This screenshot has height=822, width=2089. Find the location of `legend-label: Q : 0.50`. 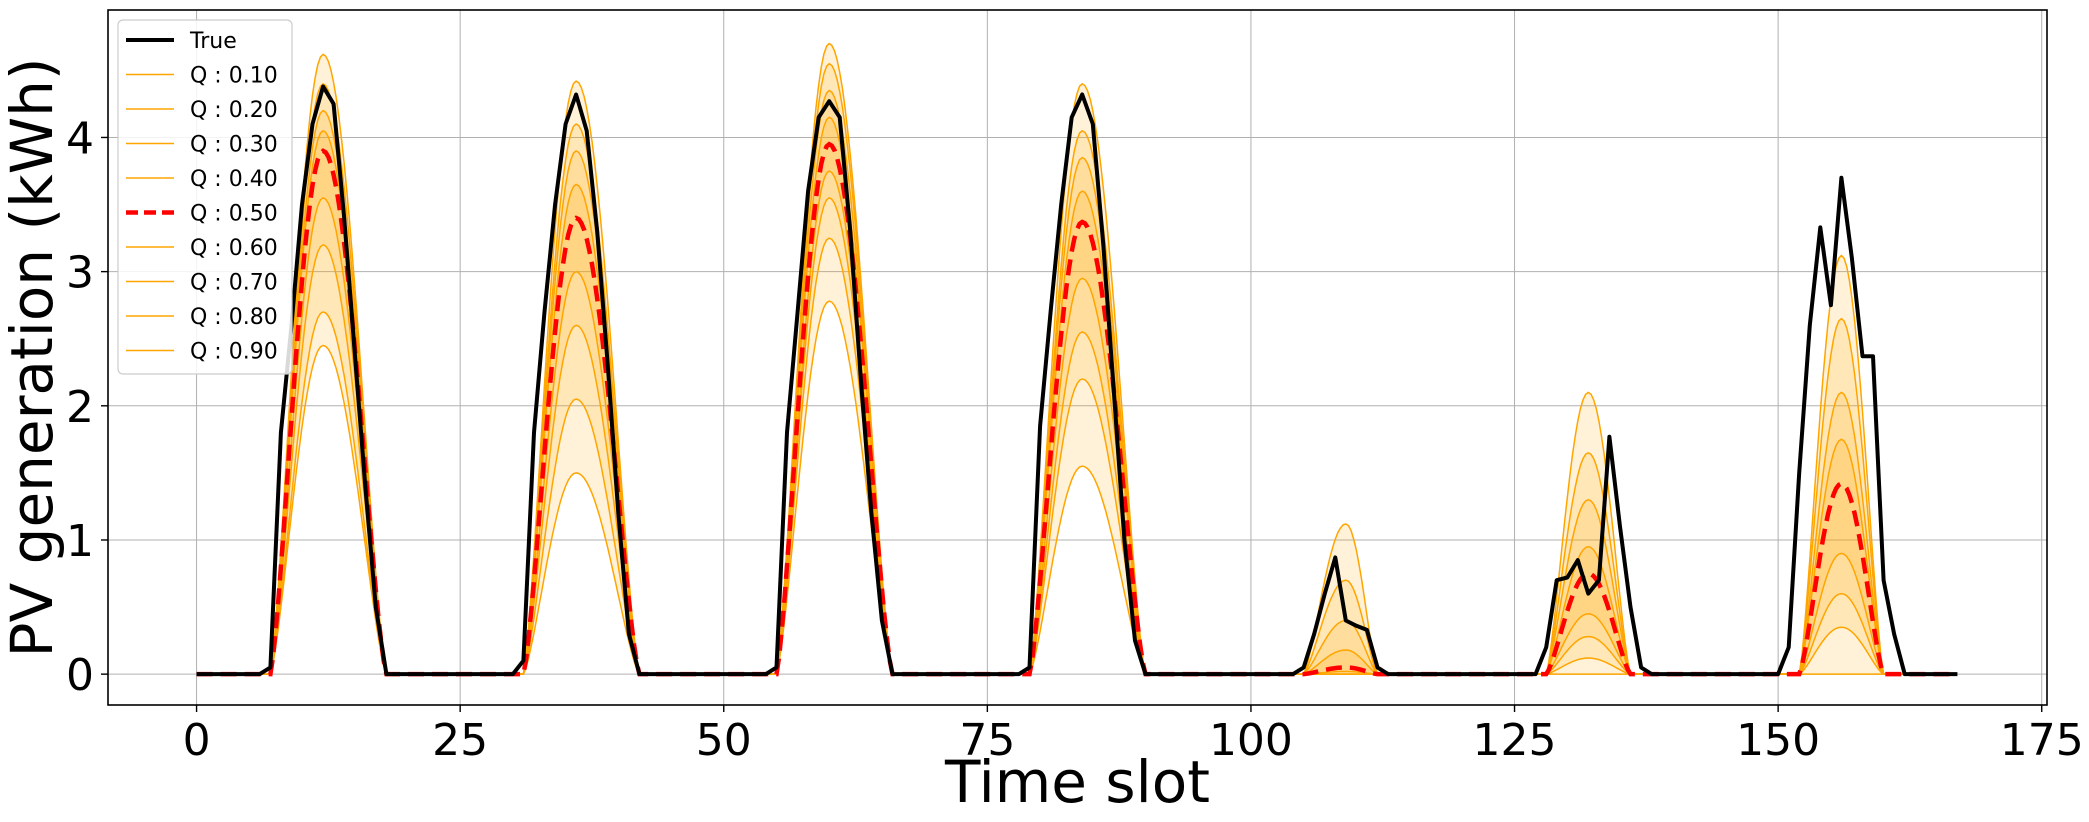

legend-label: Q : 0.50 is located at coordinates (234, 214).